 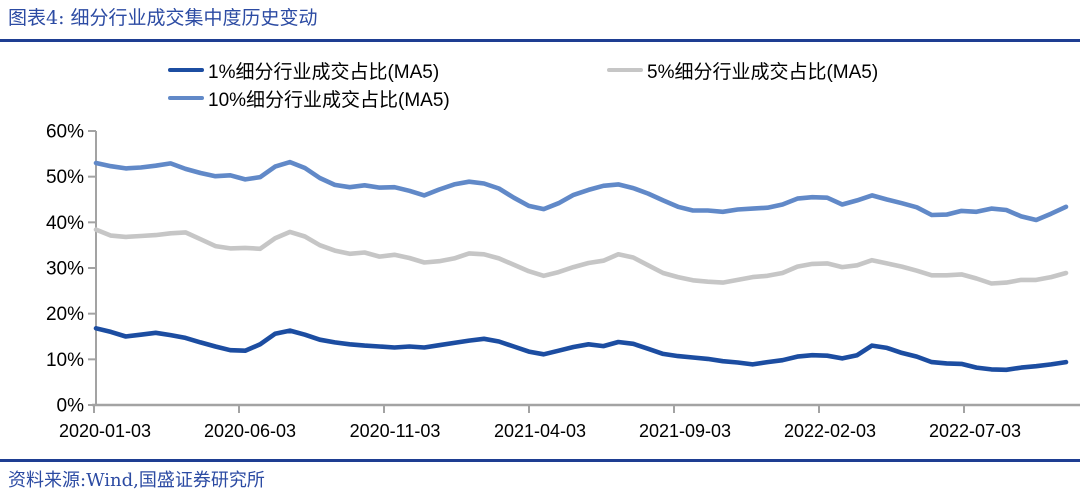 I want to click on y-tick-label: 50%, so click(x=65, y=177).